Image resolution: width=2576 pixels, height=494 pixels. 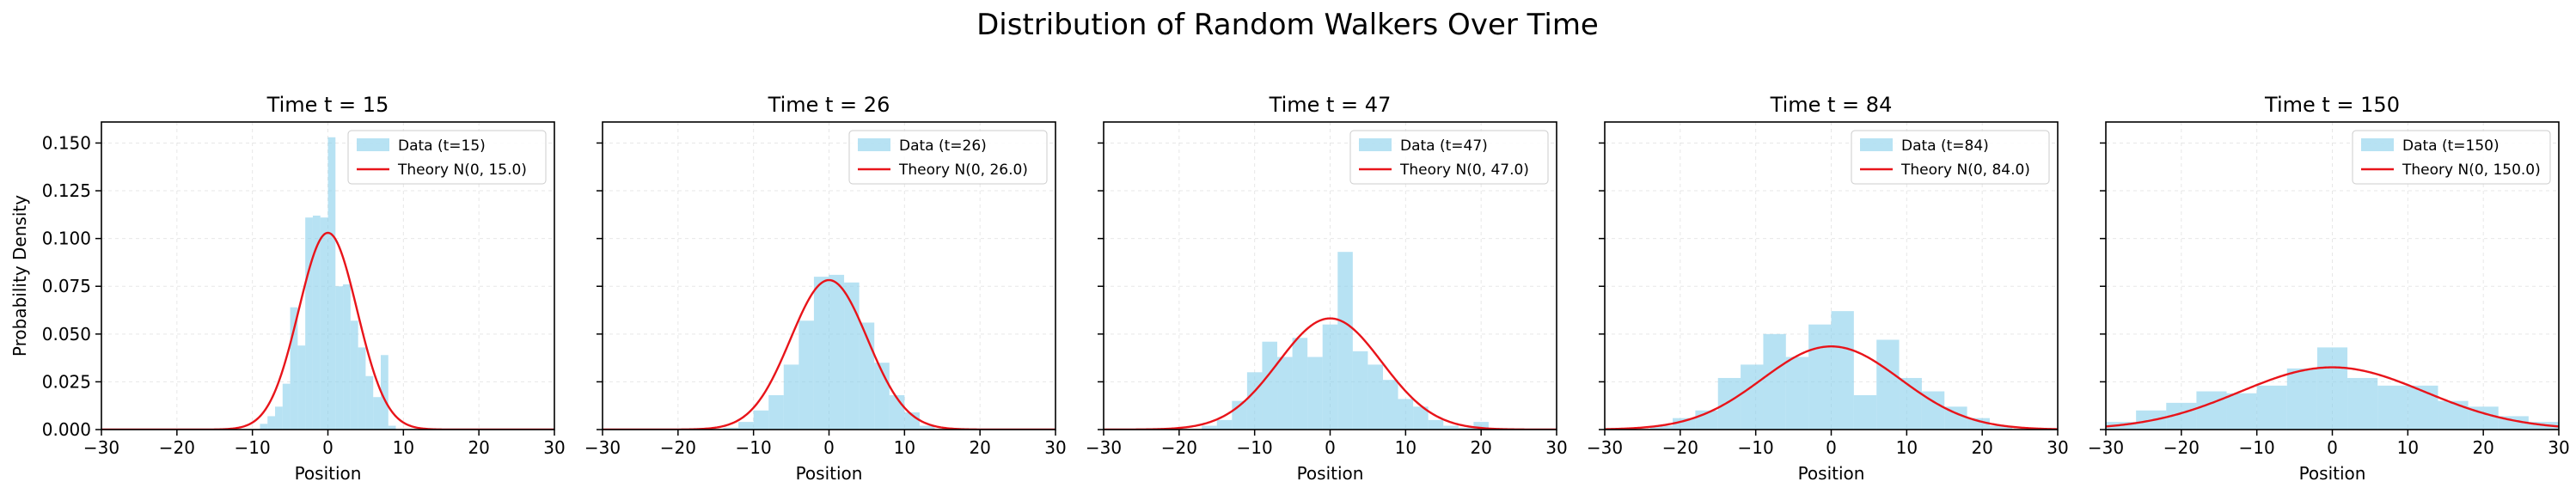 I want to click on legend-label-theory: Theory N(0, 15.0), so click(x=462, y=170).